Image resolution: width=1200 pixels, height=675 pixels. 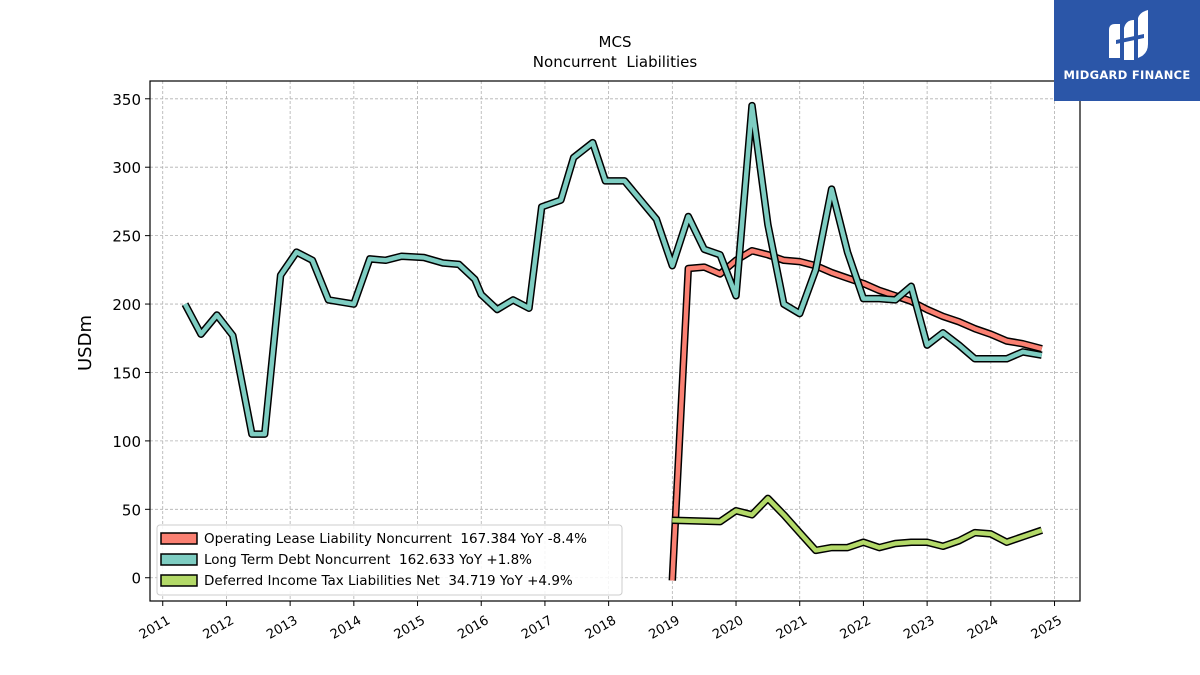 What do you see at coordinates (728, 628) in the screenshot?
I see `x-tick-label: 2020` at bounding box center [728, 628].